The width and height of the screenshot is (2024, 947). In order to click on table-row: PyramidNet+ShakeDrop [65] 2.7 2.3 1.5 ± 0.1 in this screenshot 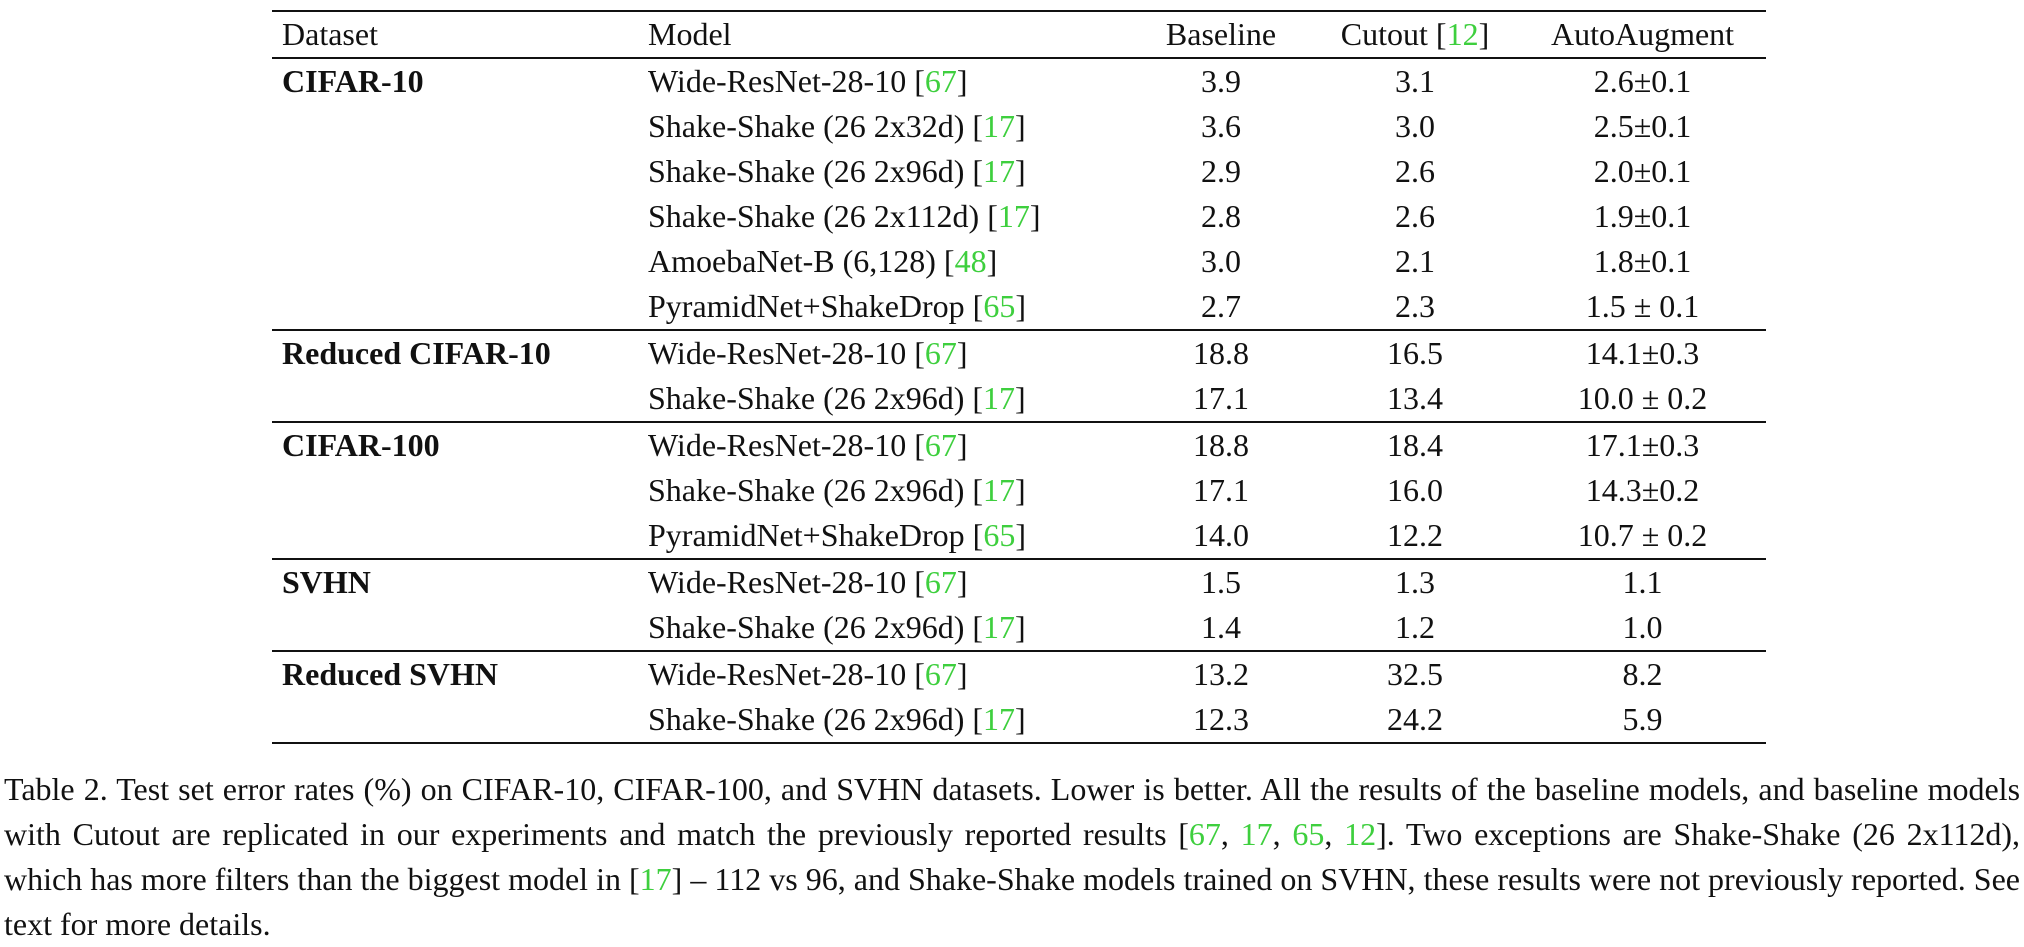, I will do `click(1019, 307)`.